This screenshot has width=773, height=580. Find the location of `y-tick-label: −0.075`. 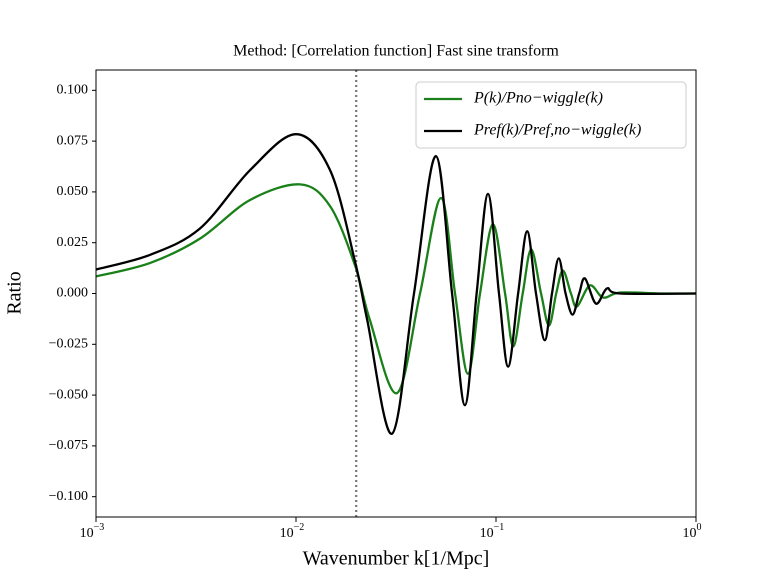

y-tick-label: −0.075 is located at coordinates (68, 445).